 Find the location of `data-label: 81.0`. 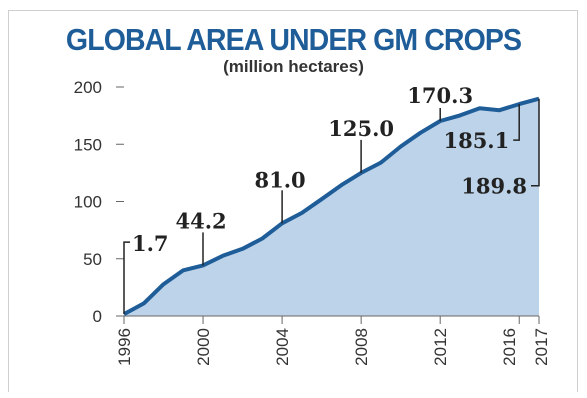

data-label: 81.0 is located at coordinates (280, 179).